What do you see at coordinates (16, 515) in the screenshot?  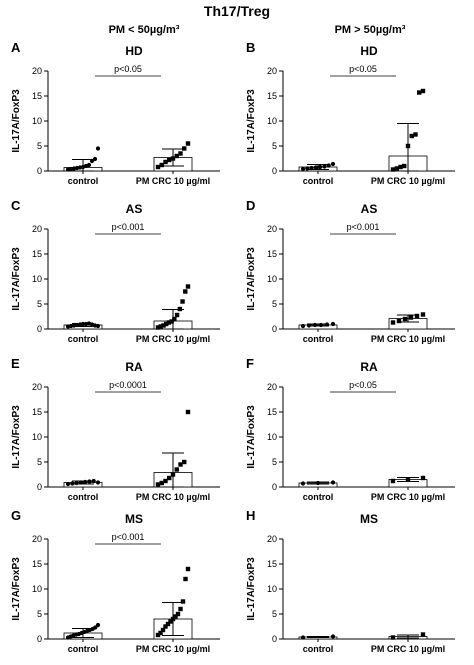 I see `panel-letter: G` at bounding box center [16, 515].